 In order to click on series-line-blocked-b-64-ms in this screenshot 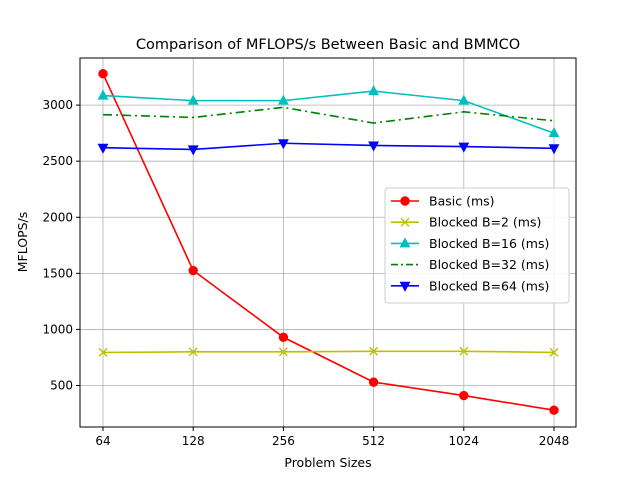, I will do `click(328, 146)`.